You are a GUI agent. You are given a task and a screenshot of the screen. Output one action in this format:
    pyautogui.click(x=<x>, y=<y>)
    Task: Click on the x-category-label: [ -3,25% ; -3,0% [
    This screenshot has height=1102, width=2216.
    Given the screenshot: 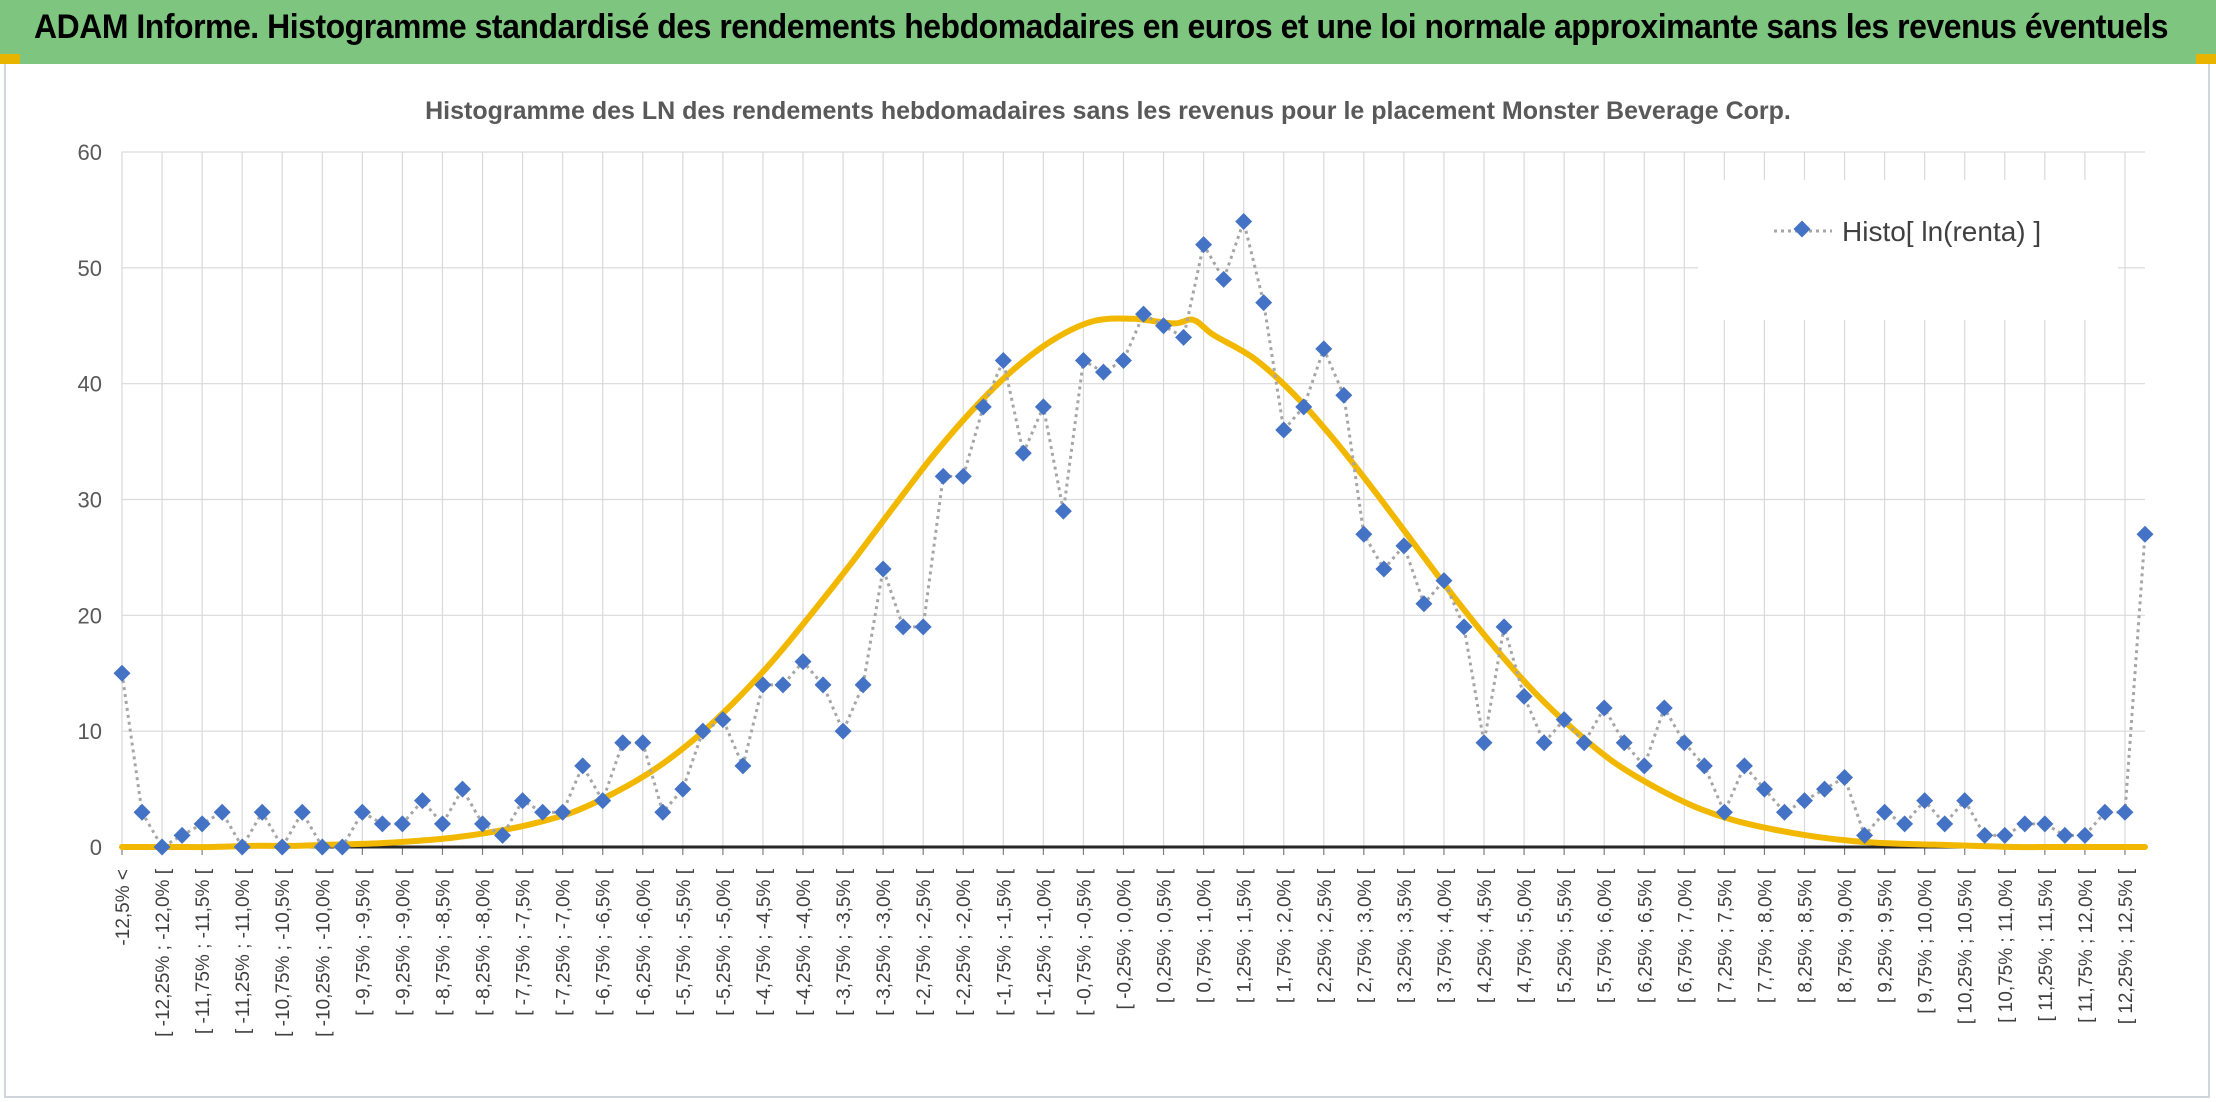 What is the action you would take?
    pyautogui.click(x=884, y=942)
    